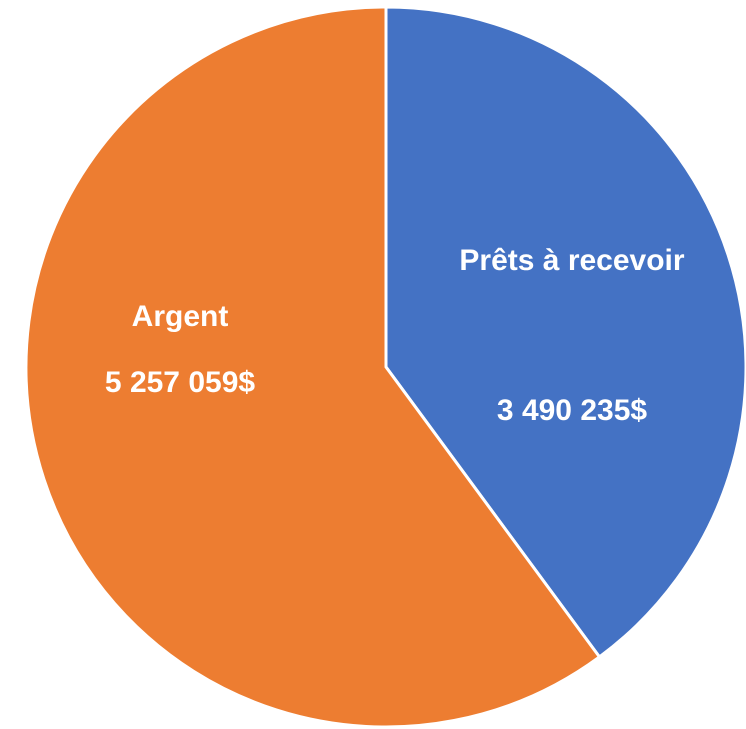 The image size is (746, 729). I want to click on slice-label: Prêts à recevoir, so click(571, 260).